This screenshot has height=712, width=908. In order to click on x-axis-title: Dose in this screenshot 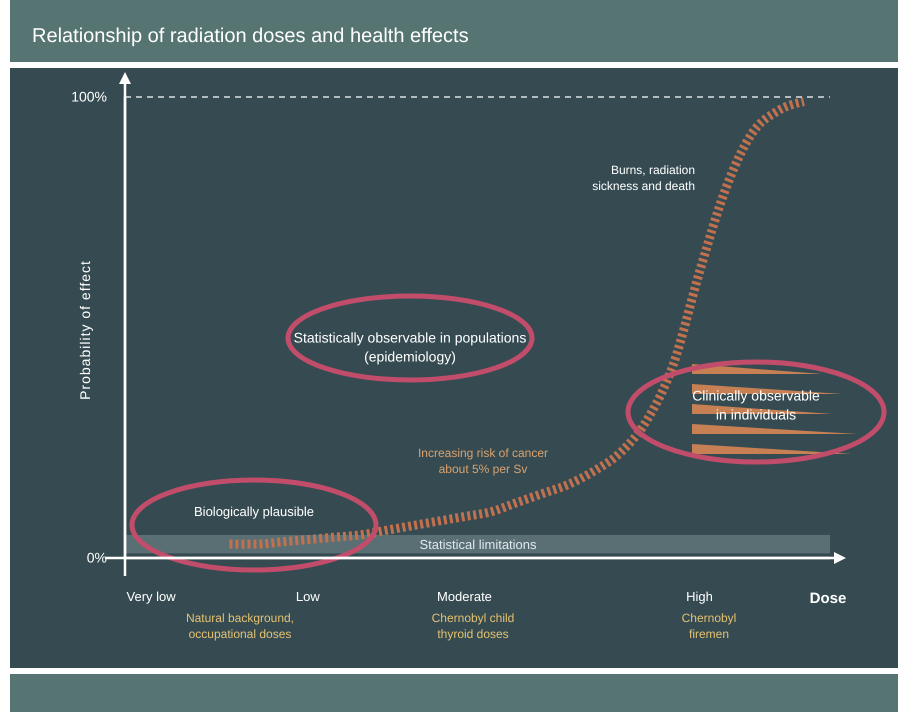, I will do `click(828, 598)`.